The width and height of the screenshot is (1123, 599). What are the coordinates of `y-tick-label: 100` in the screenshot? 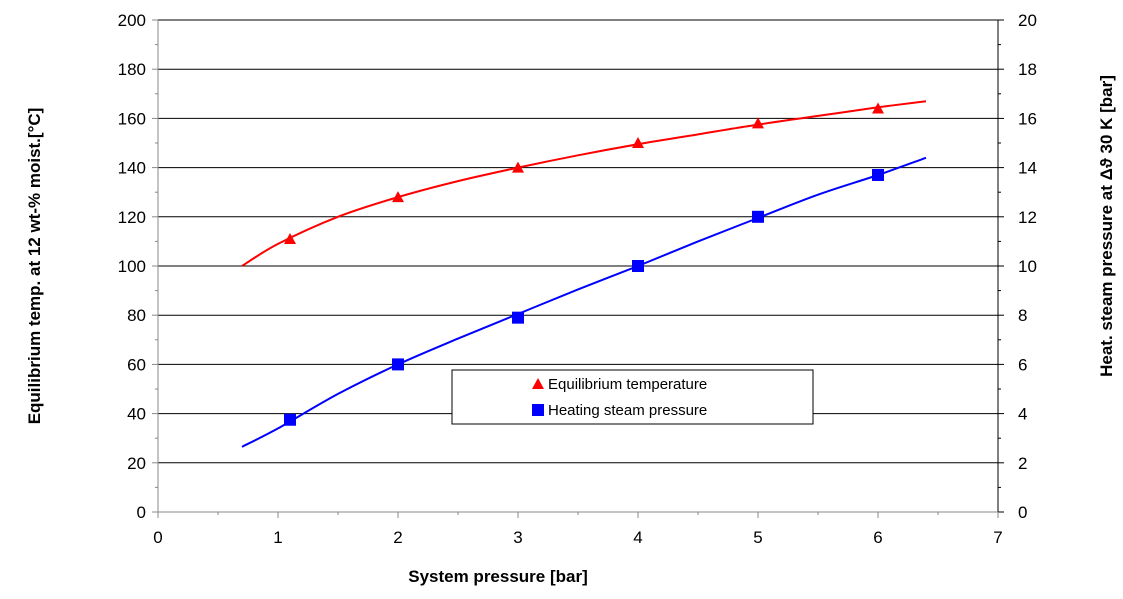 It's located at (132, 266).